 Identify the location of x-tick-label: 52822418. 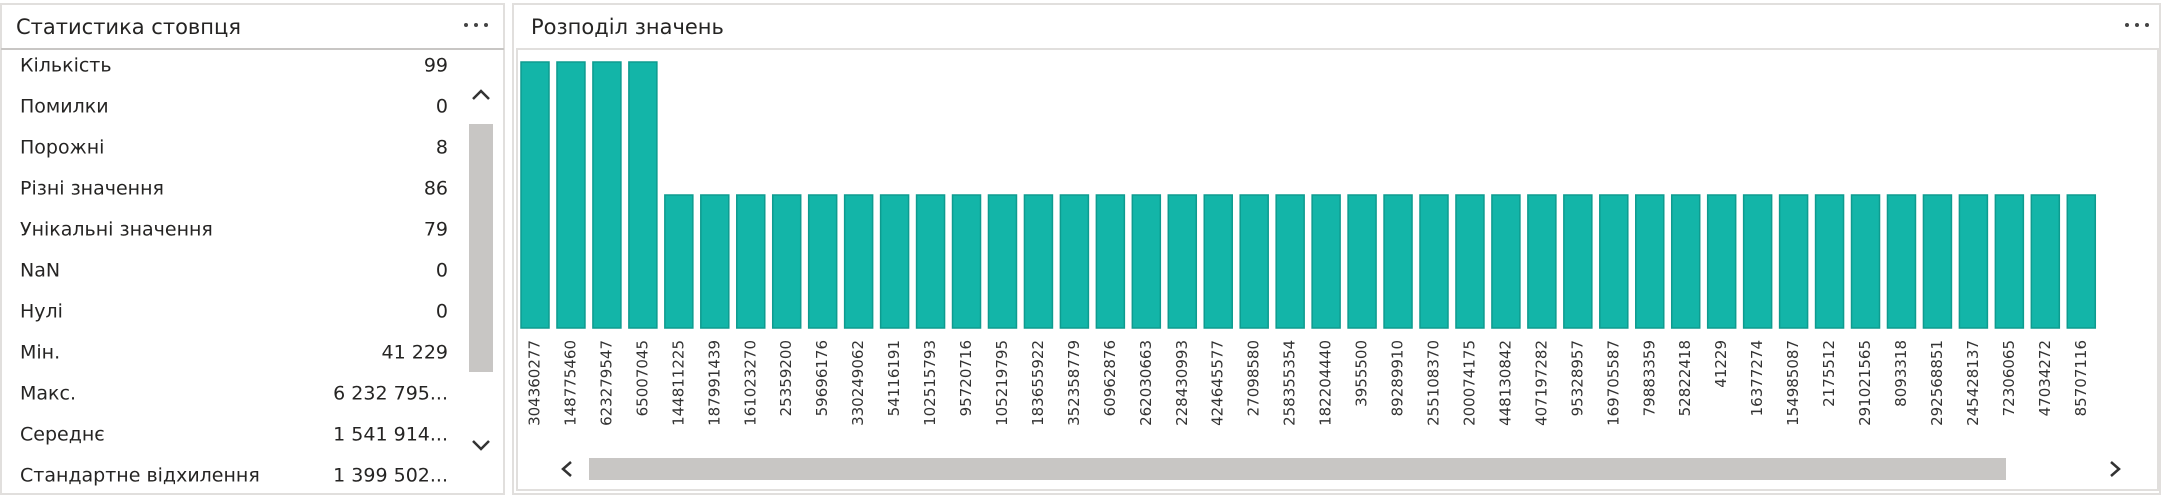
(1685, 378).